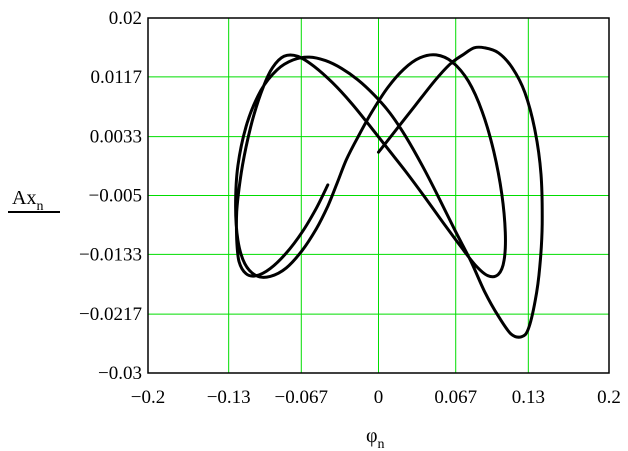 This screenshot has width=628, height=451. I want to click on x-tick-label: −0.2, so click(148, 397).